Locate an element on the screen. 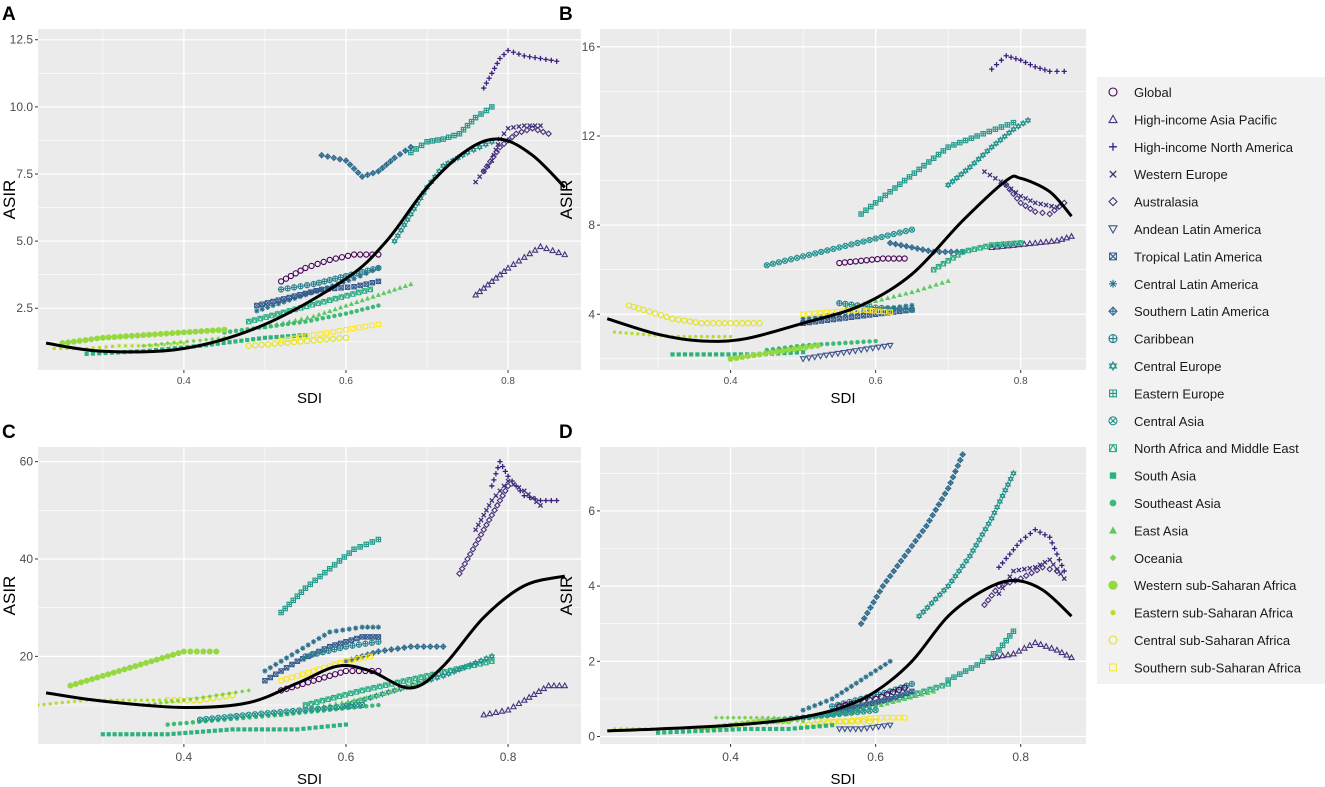 This screenshot has height=787, width=1325. central-sub-saharan-africa-legend-key is located at coordinates (1113, 640).